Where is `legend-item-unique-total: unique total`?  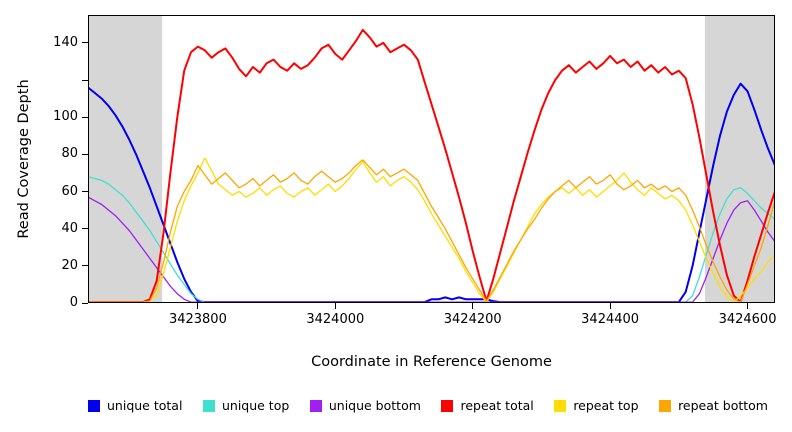 legend-item-unique-total: unique total is located at coordinates (135, 405).